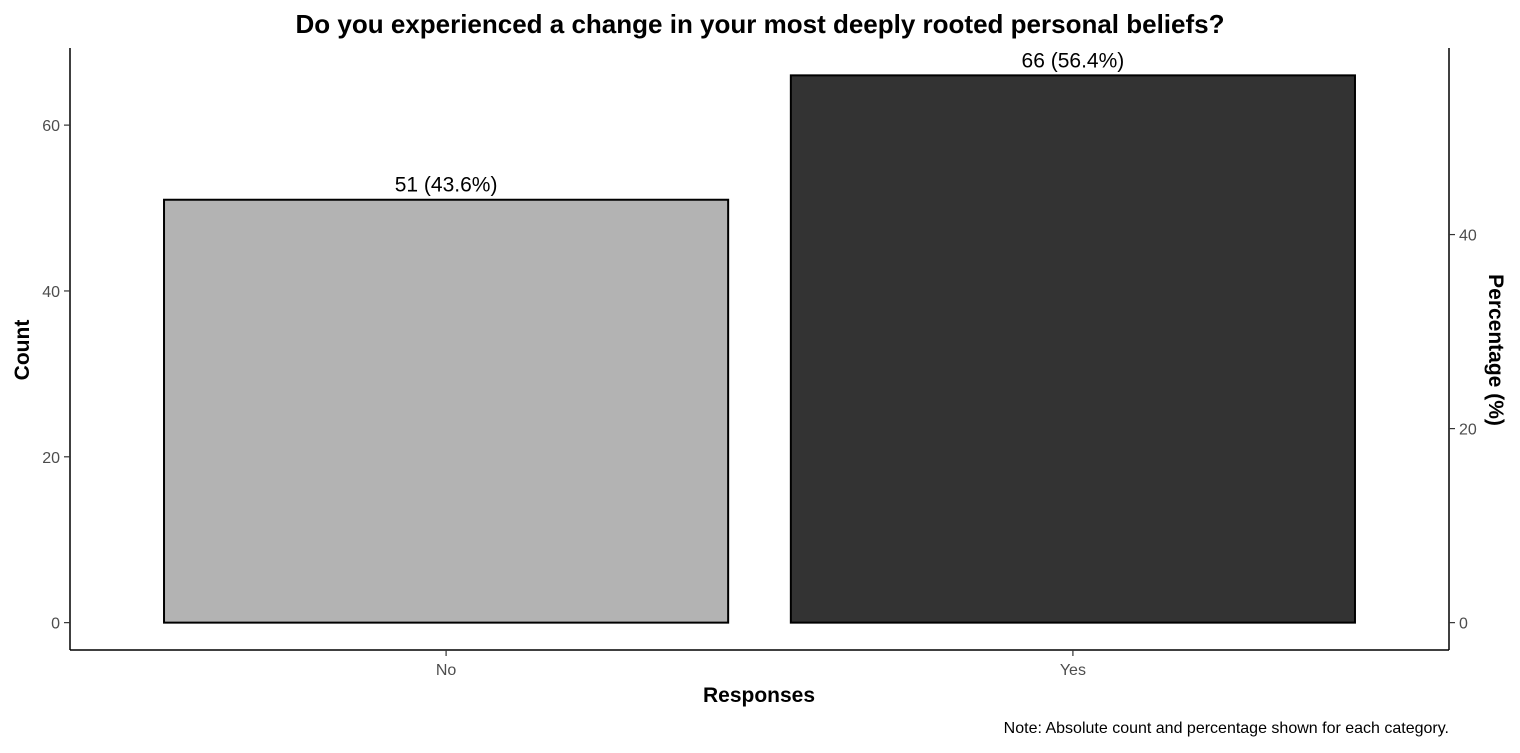  What do you see at coordinates (1468, 430) in the screenshot?
I see `y2-tick-label: 20` at bounding box center [1468, 430].